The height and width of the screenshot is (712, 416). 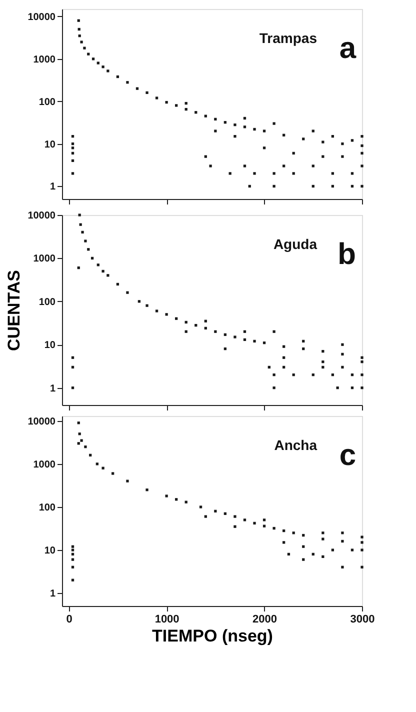 I want to click on annotation: b, so click(x=347, y=254).